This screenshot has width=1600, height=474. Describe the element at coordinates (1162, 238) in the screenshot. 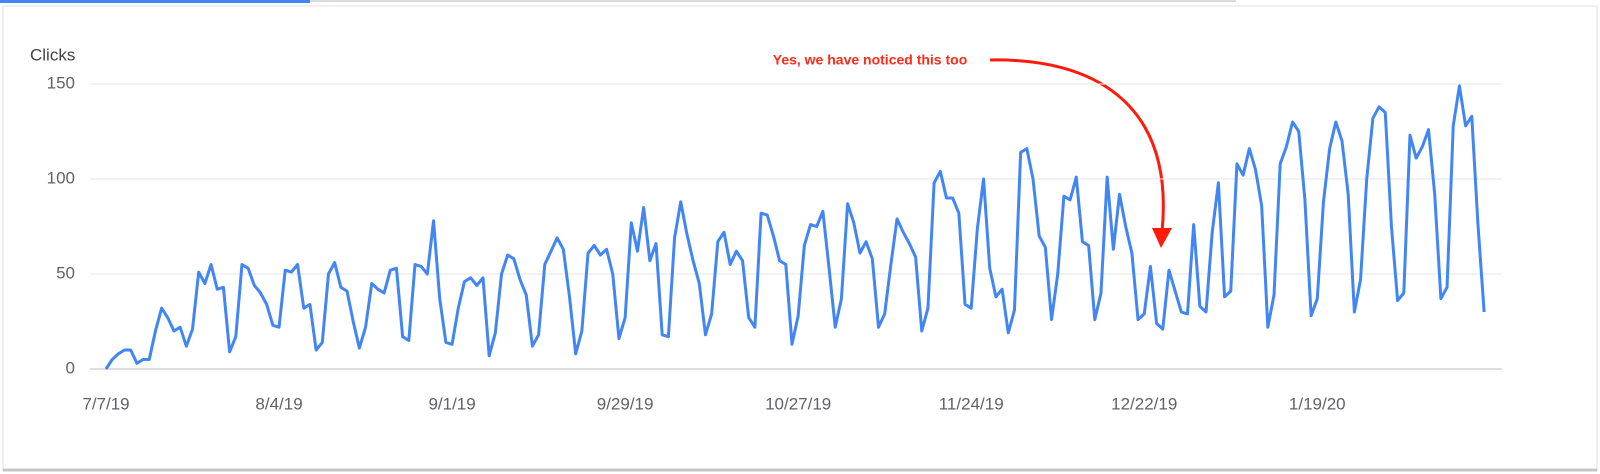

I see `annotation-arrowhead` at that location.